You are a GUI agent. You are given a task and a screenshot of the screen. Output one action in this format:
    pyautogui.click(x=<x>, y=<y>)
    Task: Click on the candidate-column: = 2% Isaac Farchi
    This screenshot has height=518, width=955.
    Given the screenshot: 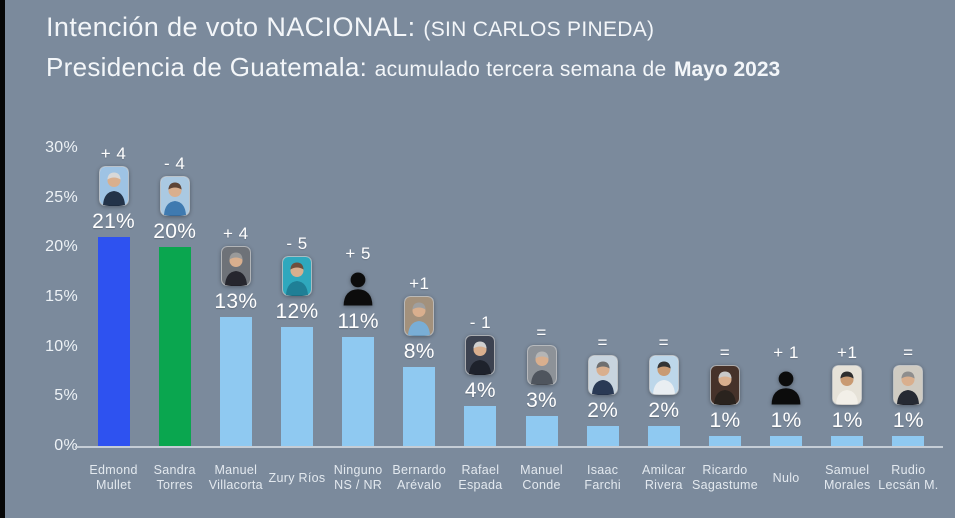 What is the action you would take?
    pyautogui.click(x=602, y=316)
    